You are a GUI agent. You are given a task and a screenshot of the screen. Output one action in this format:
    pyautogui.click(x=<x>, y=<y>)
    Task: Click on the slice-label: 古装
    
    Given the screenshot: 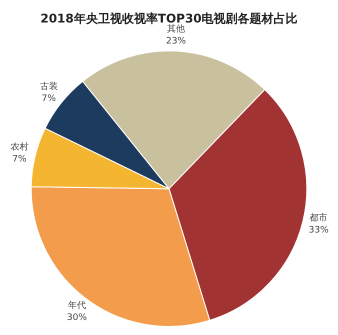 What is the action you would take?
    pyautogui.click(x=49, y=86)
    